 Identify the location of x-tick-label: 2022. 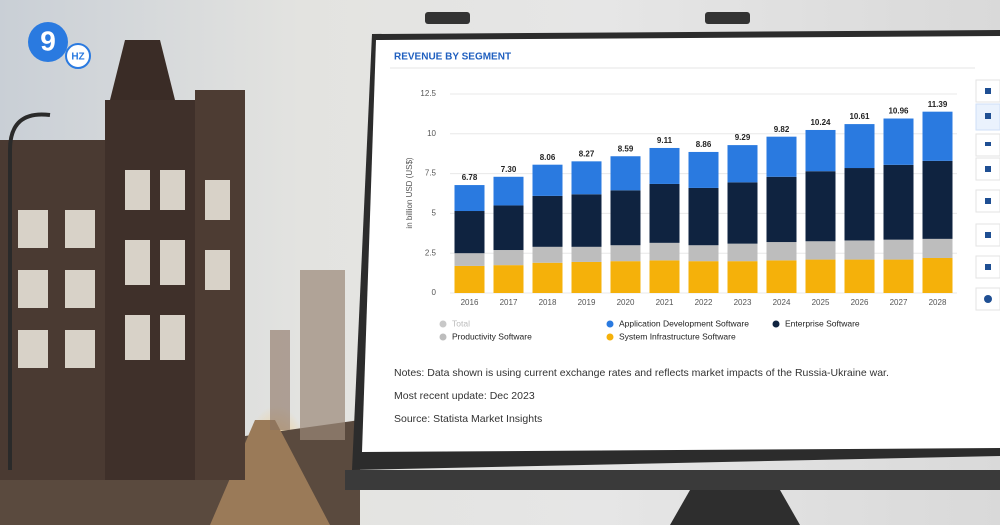
(704, 302).